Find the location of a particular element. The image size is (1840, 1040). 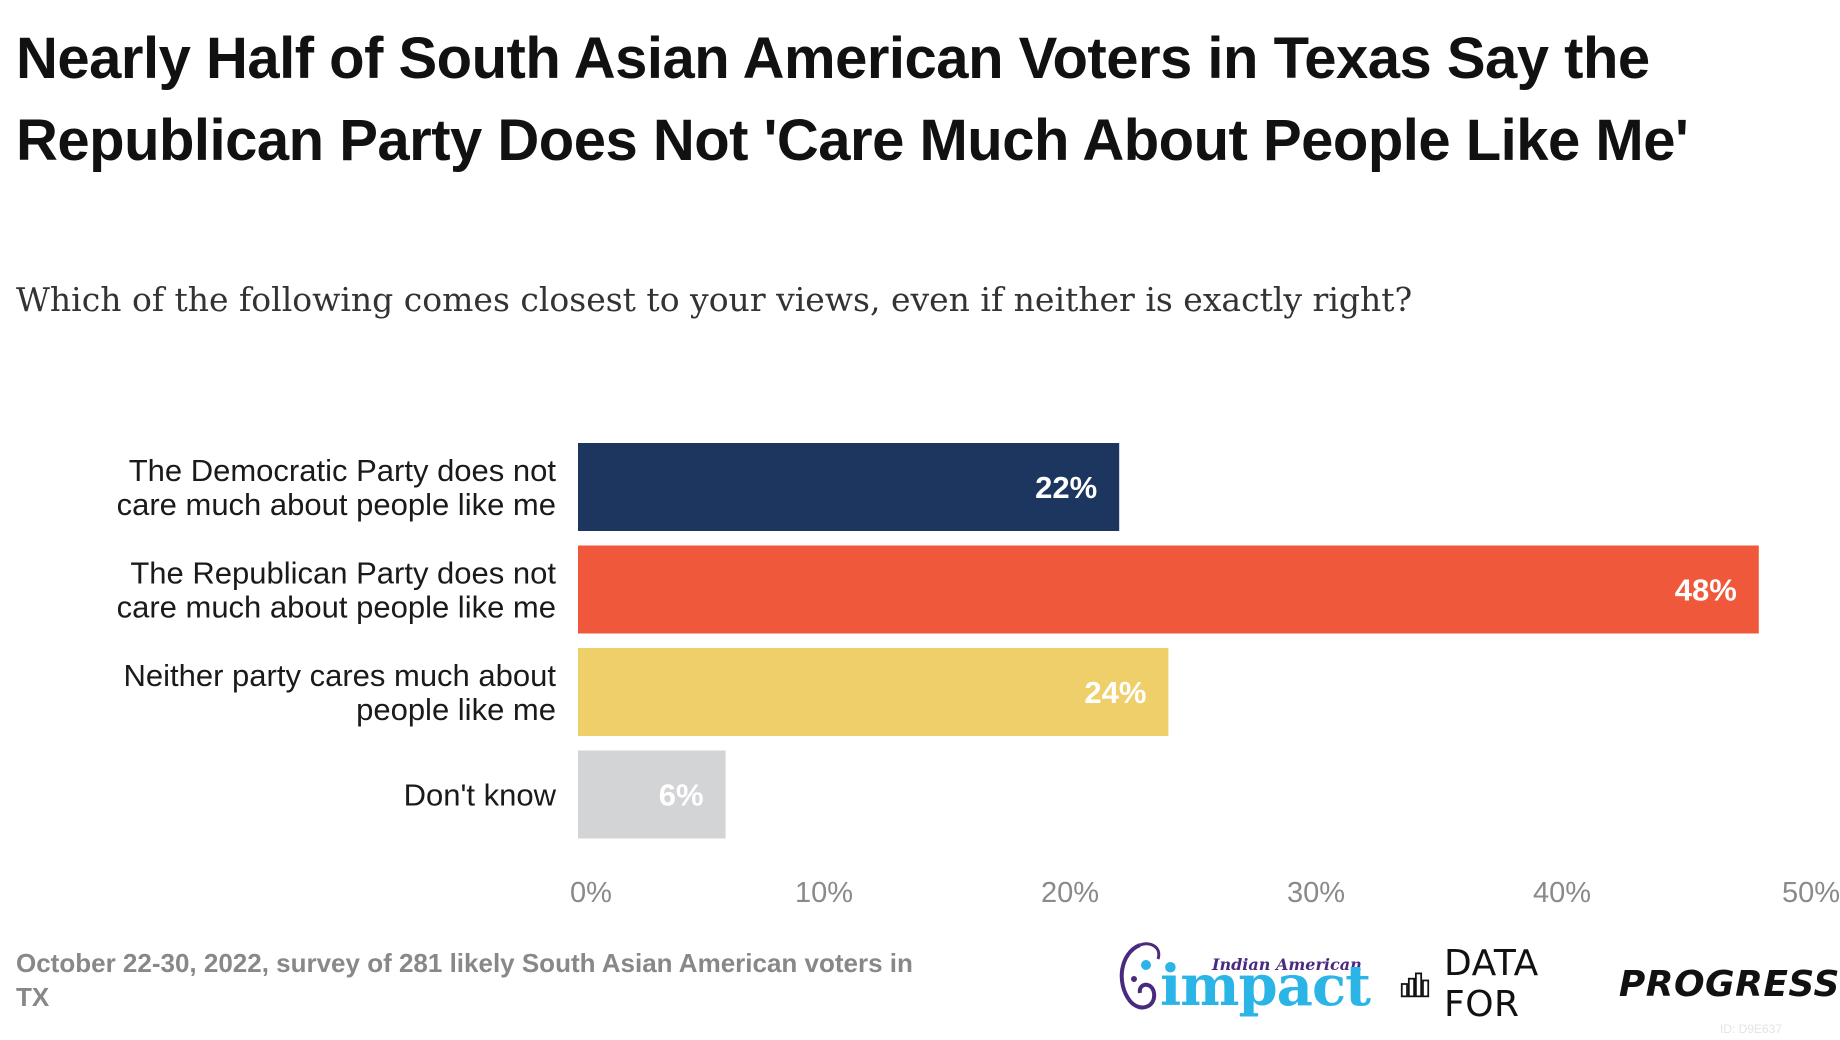

dfp-logo-emphasis: PROGRESS is located at coordinates (1729, 984).